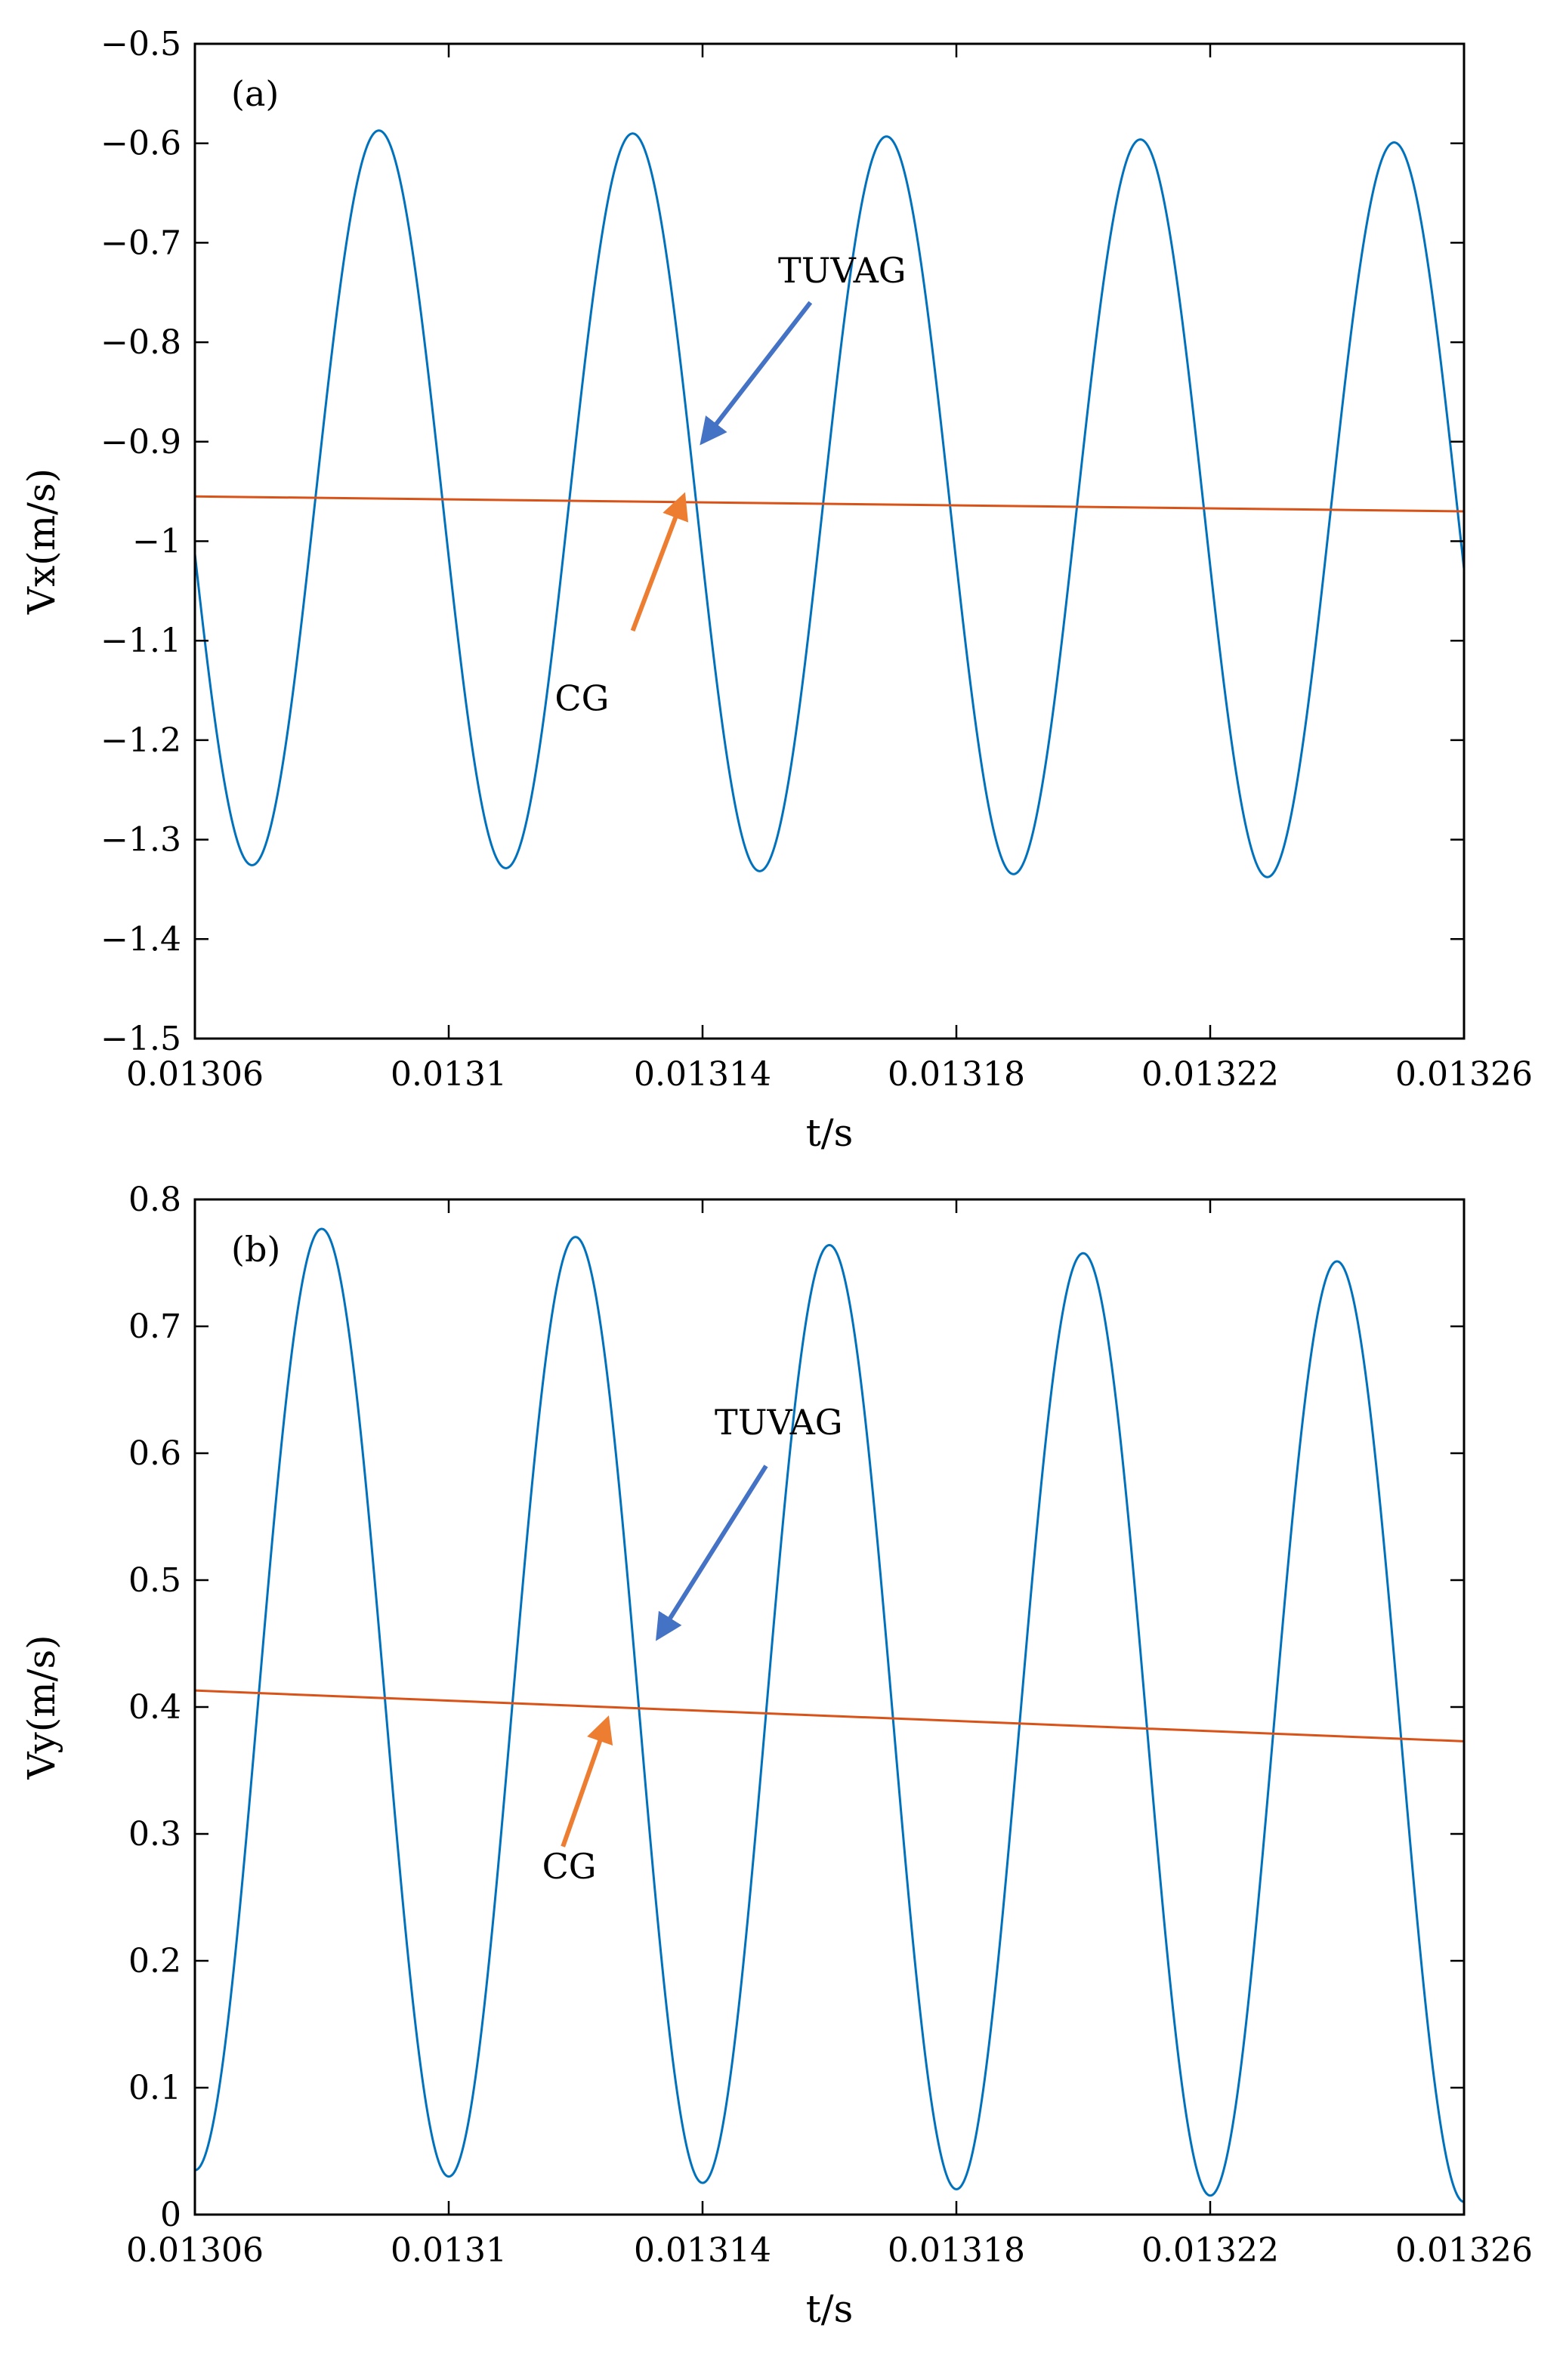 The width and height of the screenshot is (1566, 2380). Describe the element at coordinates (155, 1326) in the screenshot. I see `y-tick-label: 0.7` at that location.